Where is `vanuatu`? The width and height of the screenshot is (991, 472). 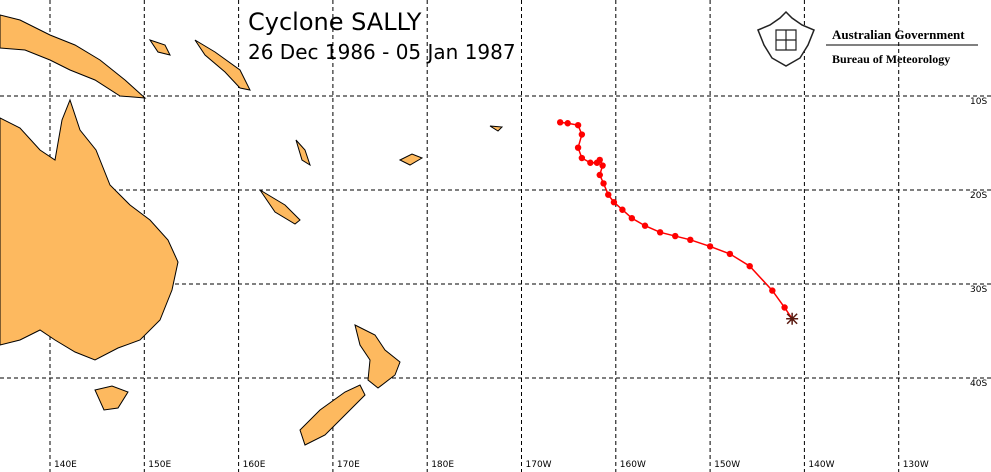
vanuatu is located at coordinates (303, 153).